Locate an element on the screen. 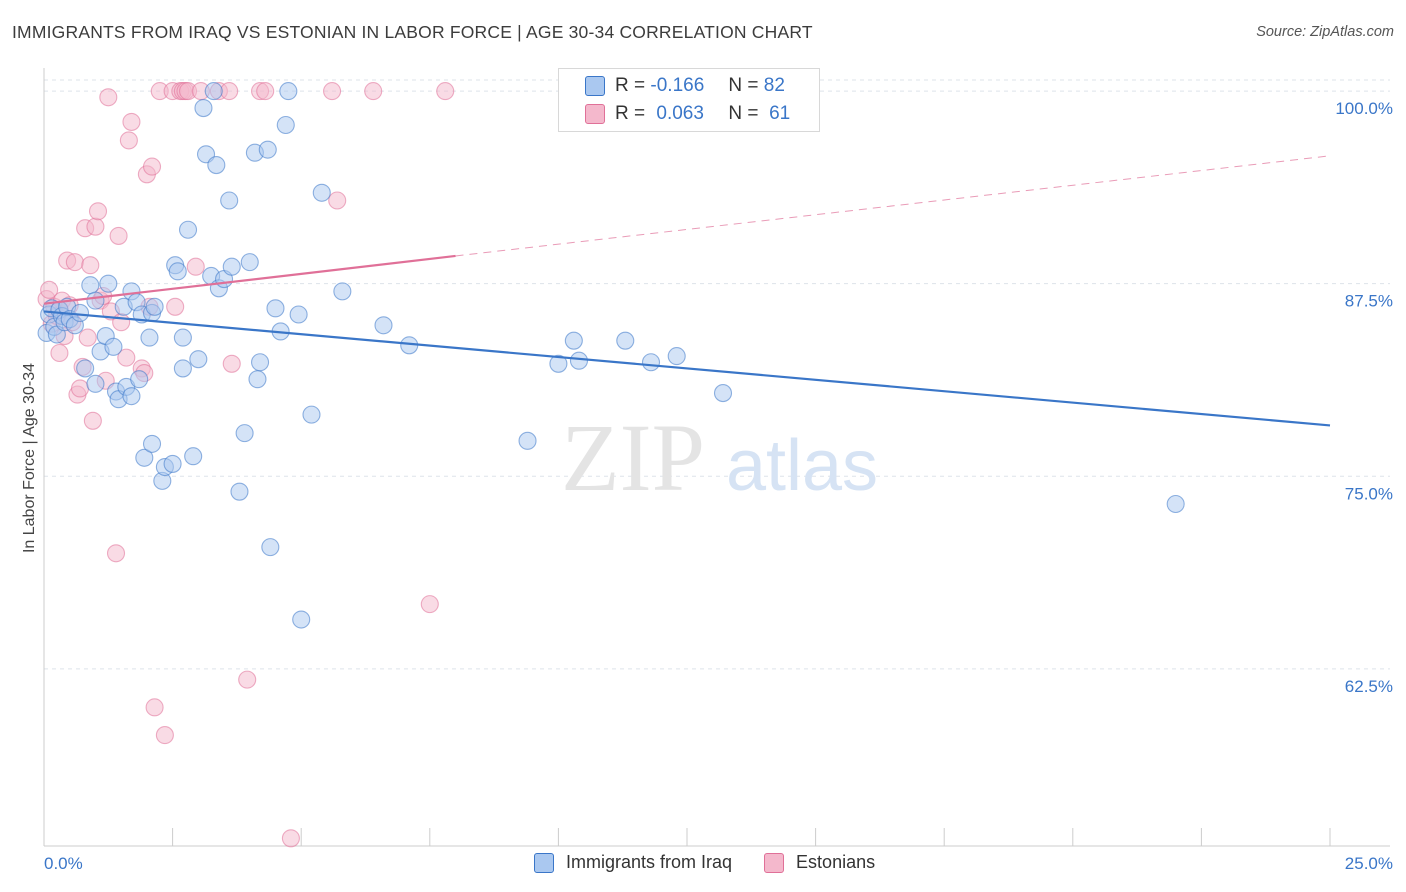  r-value: 0.063 is located at coordinates (680, 113).